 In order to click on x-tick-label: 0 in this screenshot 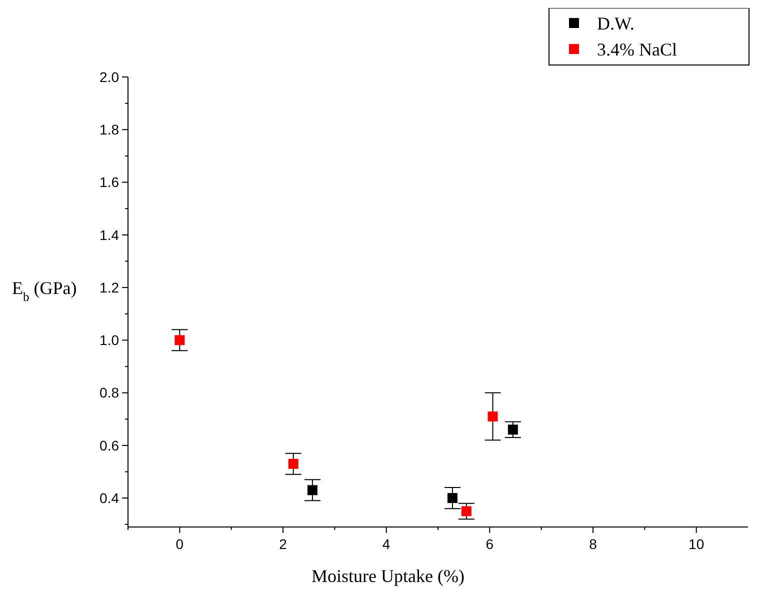, I will do `click(180, 544)`.